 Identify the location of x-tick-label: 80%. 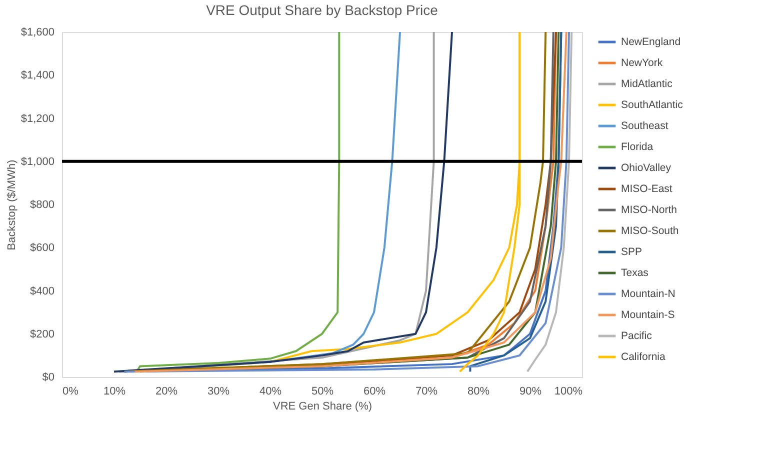
(478, 392).